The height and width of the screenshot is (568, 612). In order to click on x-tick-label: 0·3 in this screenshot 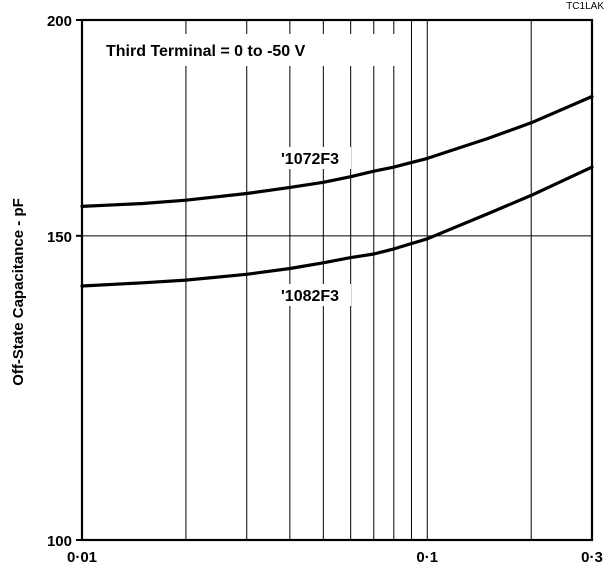, I will do `click(592, 557)`.